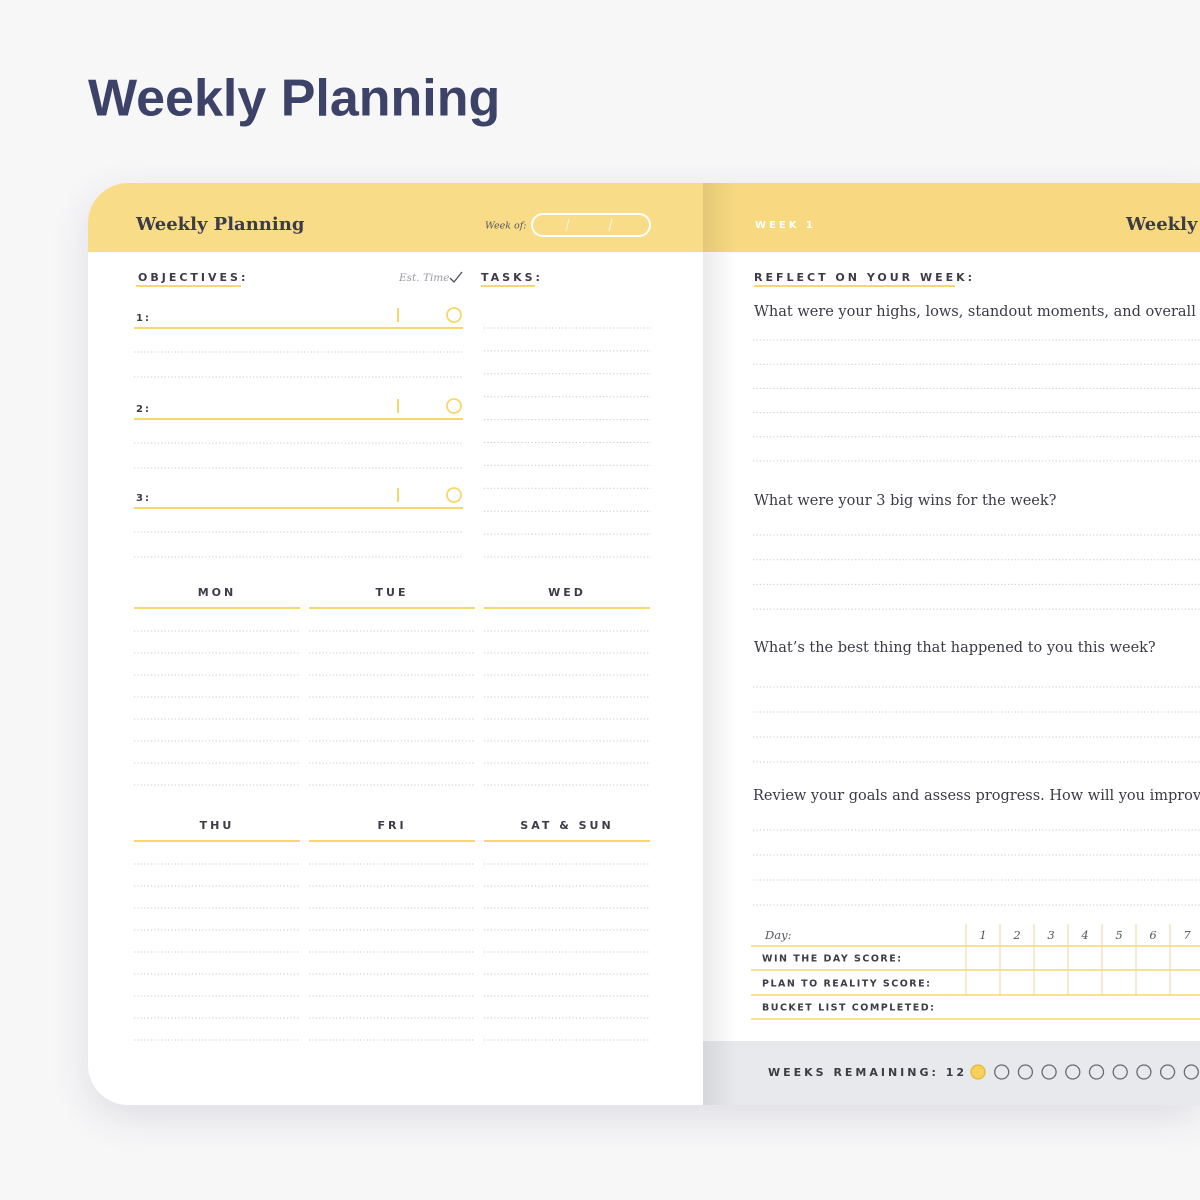 The width and height of the screenshot is (1200, 1200). What do you see at coordinates (1050, 935) in the screenshot?
I see `day-number: 3` at bounding box center [1050, 935].